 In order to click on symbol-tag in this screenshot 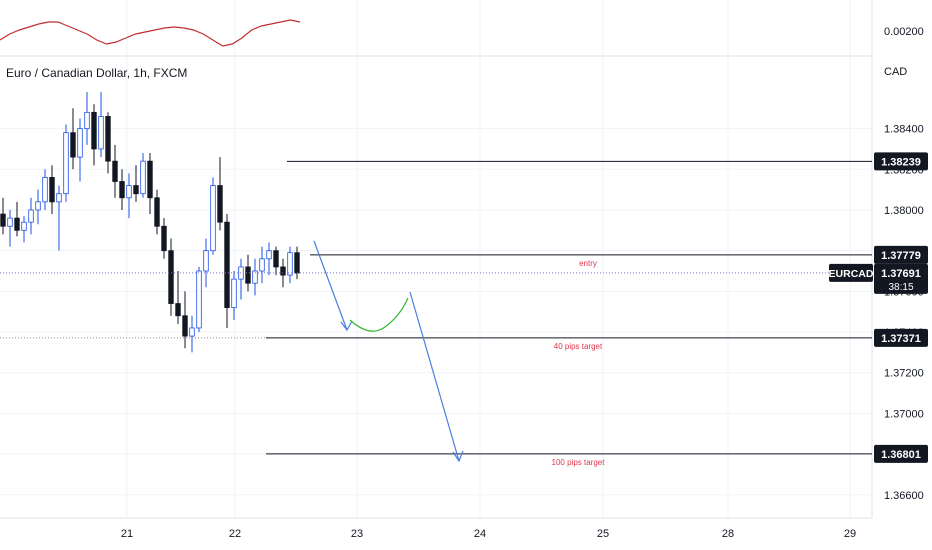, I will do `click(851, 272)`.